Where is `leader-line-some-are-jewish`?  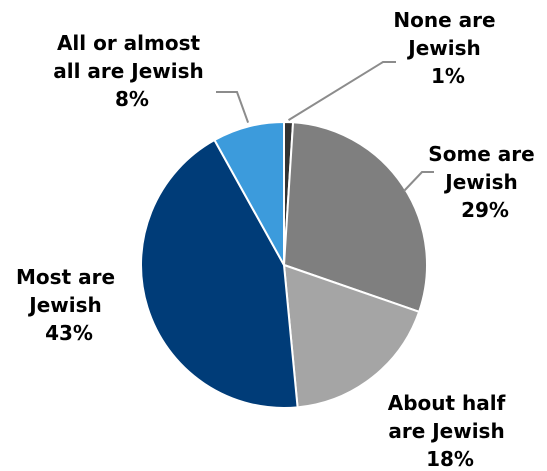
leader-line-some-are-jewish is located at coordinates (418, 181).